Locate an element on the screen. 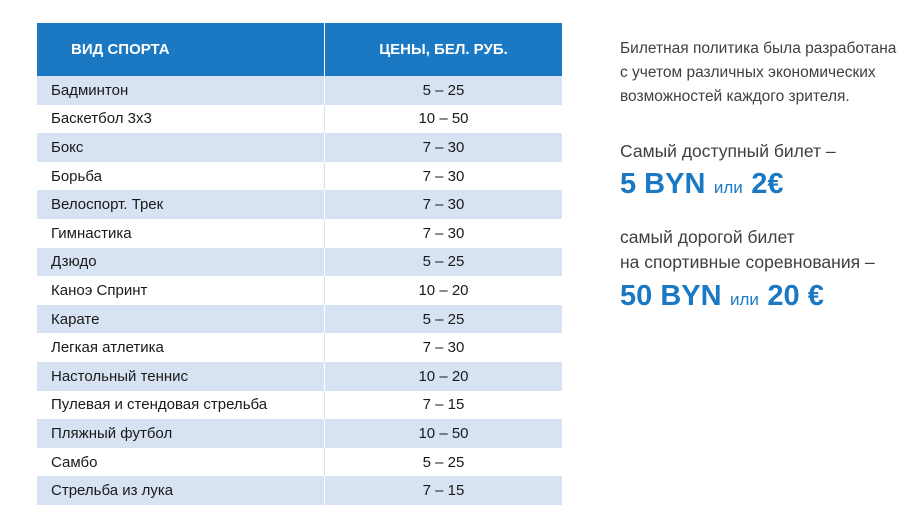  table-row: Легкая атлетика 7 – 30 is located at coordinates (299, 347).